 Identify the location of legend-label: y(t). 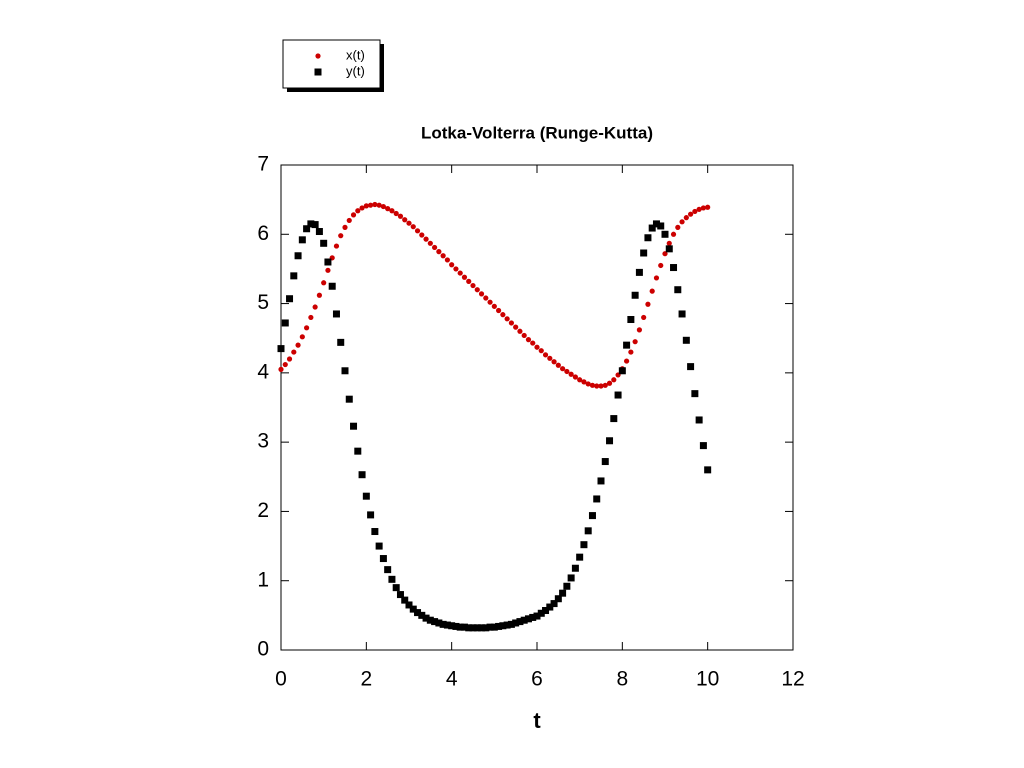
(355, 70).